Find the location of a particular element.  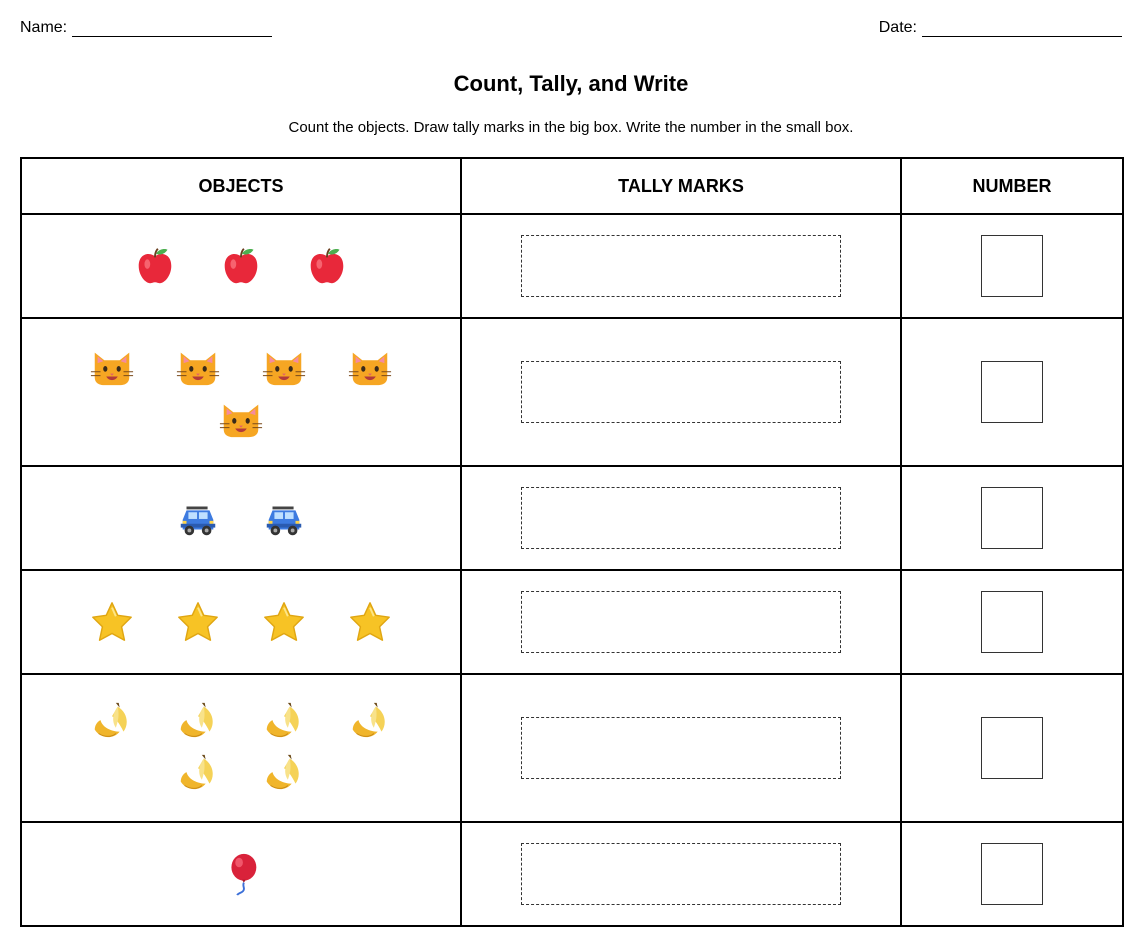

header-row-table: OBJECTS TALLY MARKS NUMBER is located at coordinates (572, 186).